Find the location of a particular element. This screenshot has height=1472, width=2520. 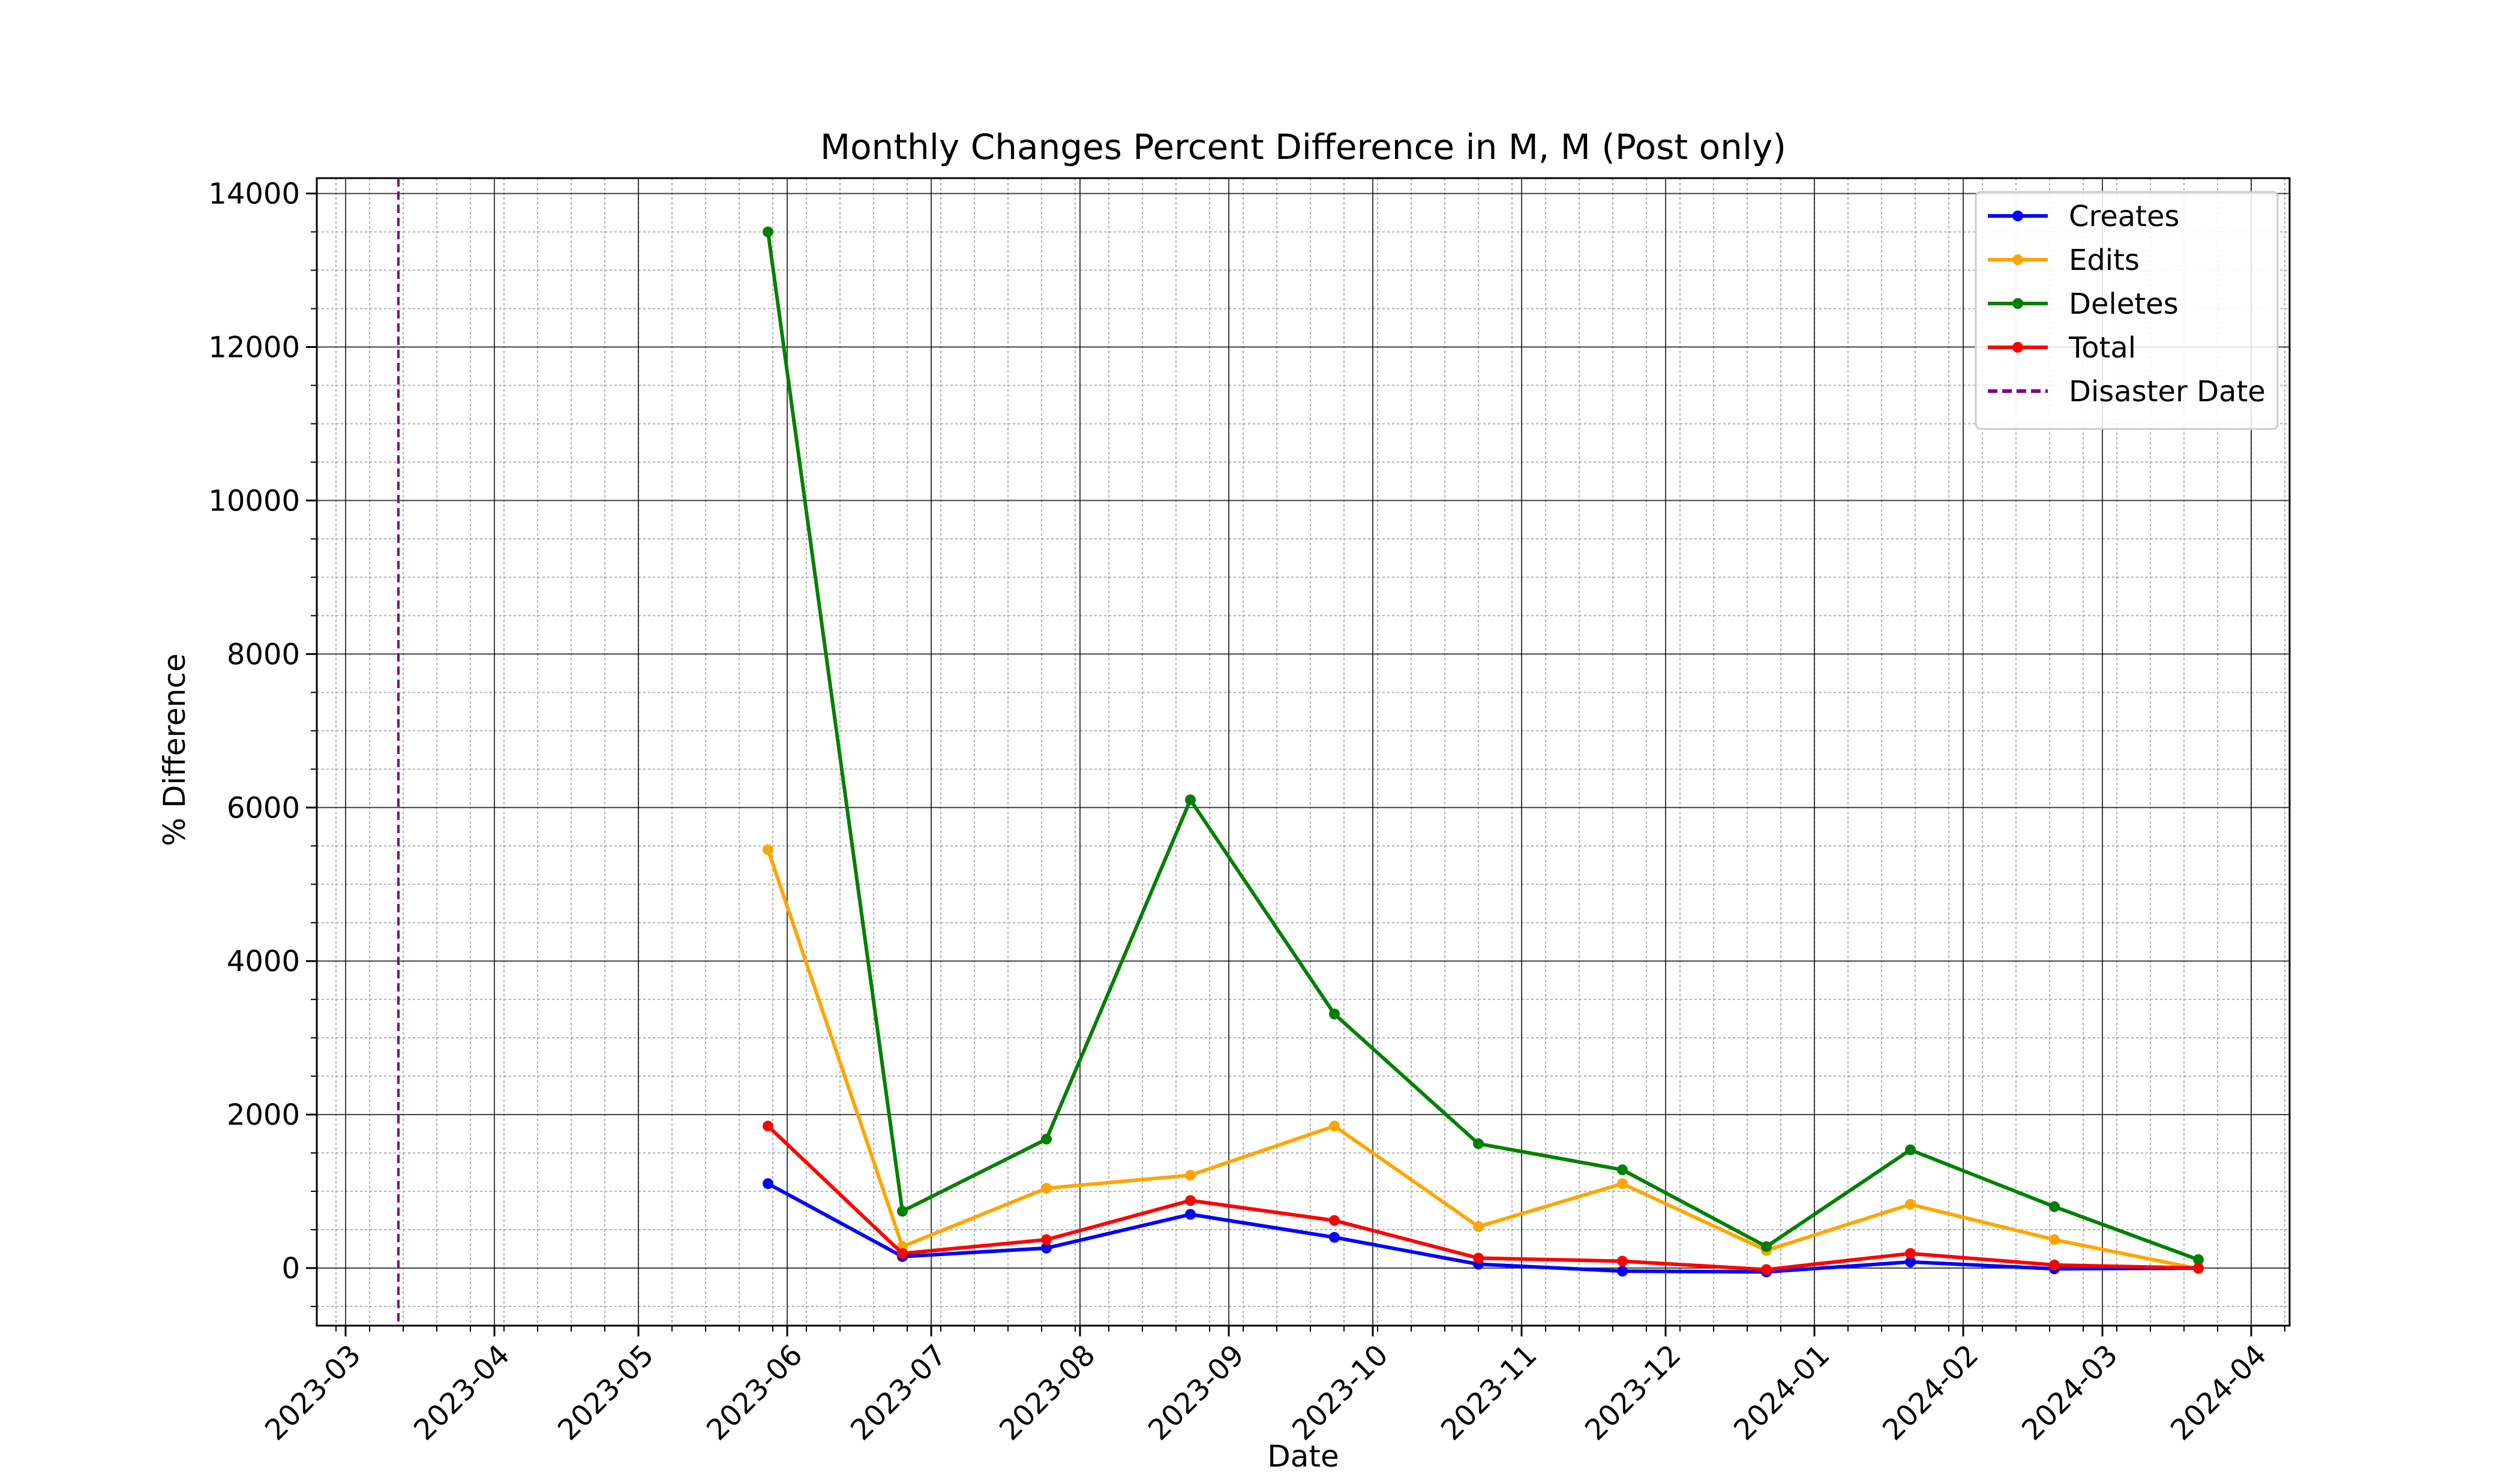

x-tick-label: 2023-10 is located at coordinates (1340, 1392).